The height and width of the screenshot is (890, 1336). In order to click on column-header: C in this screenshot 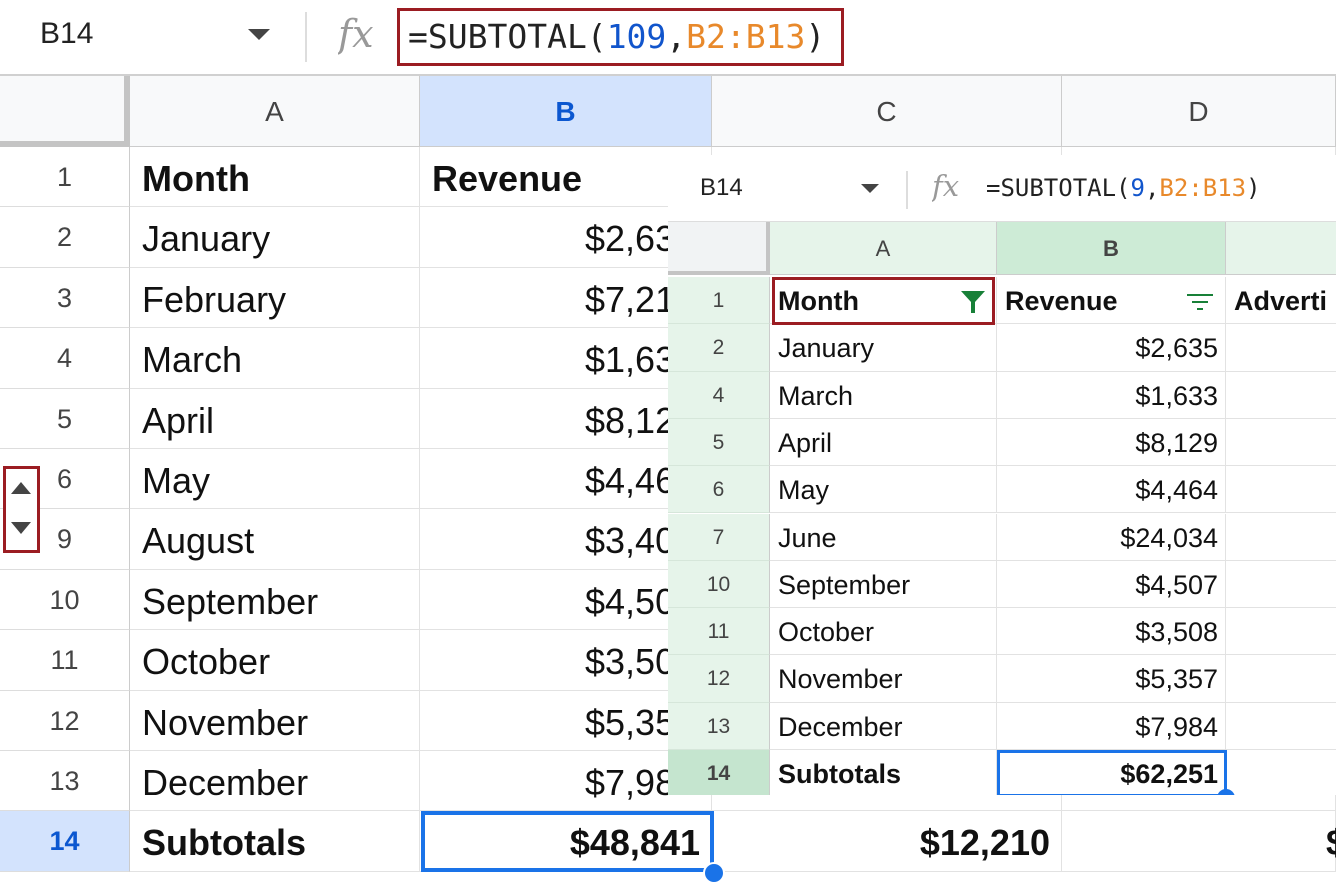, I will do `click(887, 111)`.